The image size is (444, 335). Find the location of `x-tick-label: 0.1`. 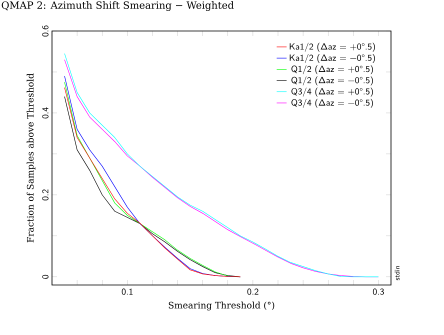

x-tick-label: 0.1 is located at coordinates (127, 291).